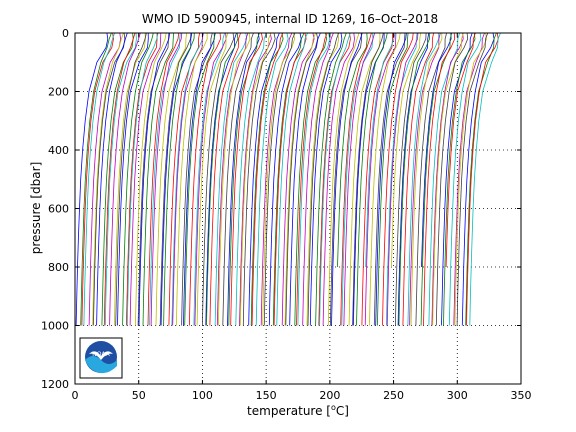 This screenshot has width=576, height=432. What do you see at coordinates (65, 33) in the screenshot?
I see `y-tick-label: 0` at bounding box center [65, 33].